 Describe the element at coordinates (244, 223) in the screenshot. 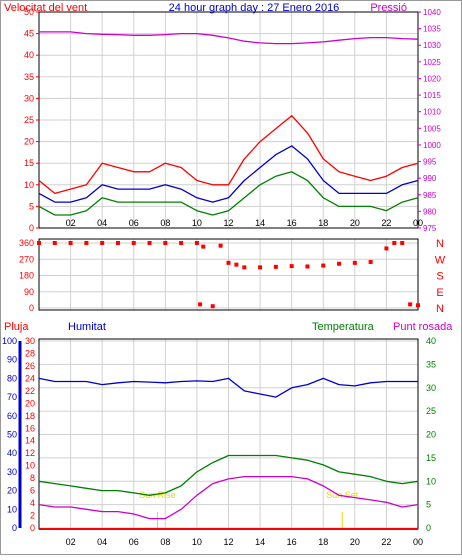

I see `wind-x-axis: 02 04 06 08 10 12 14 16 18 20 22 00` at that location.